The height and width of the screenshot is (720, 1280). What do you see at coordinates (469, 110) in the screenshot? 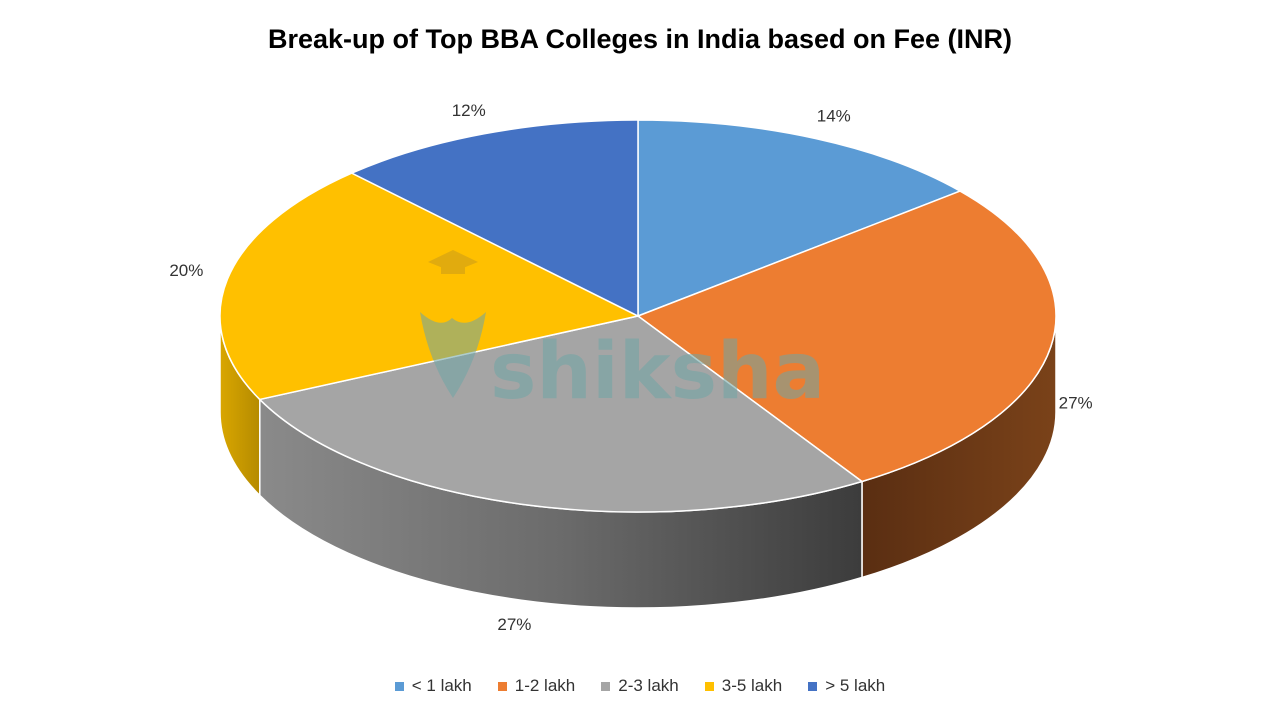
I see `data-label-5: 12%` at bounding box center [469, 110].